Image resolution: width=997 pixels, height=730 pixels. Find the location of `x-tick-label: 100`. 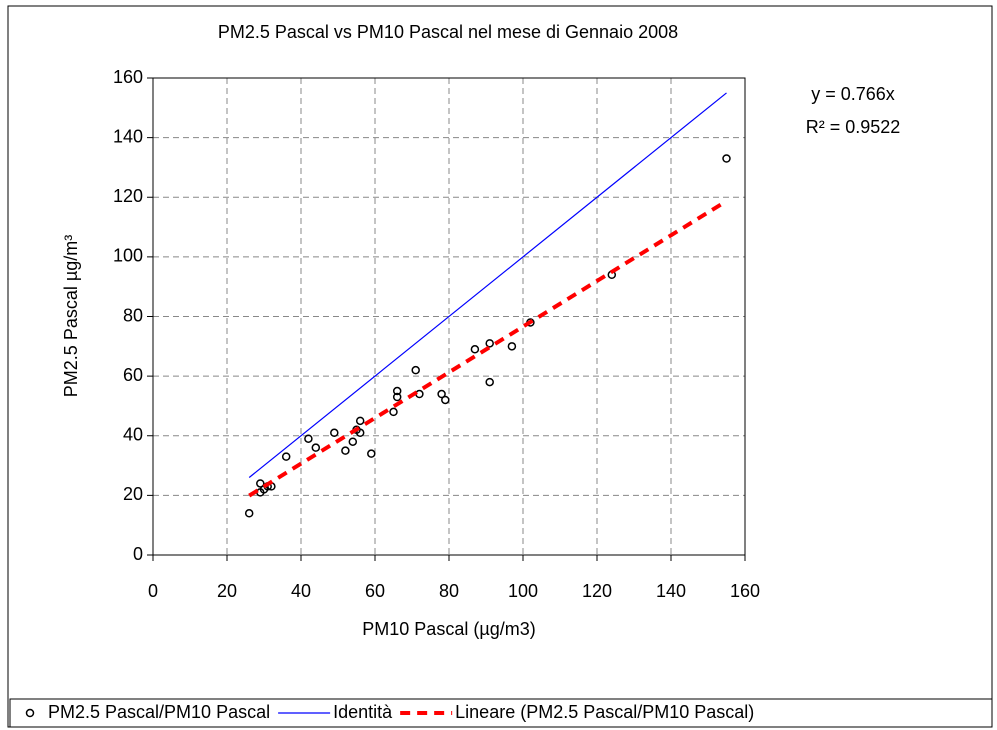

x-tick-label: 100 is located at coordinates (523, 591).